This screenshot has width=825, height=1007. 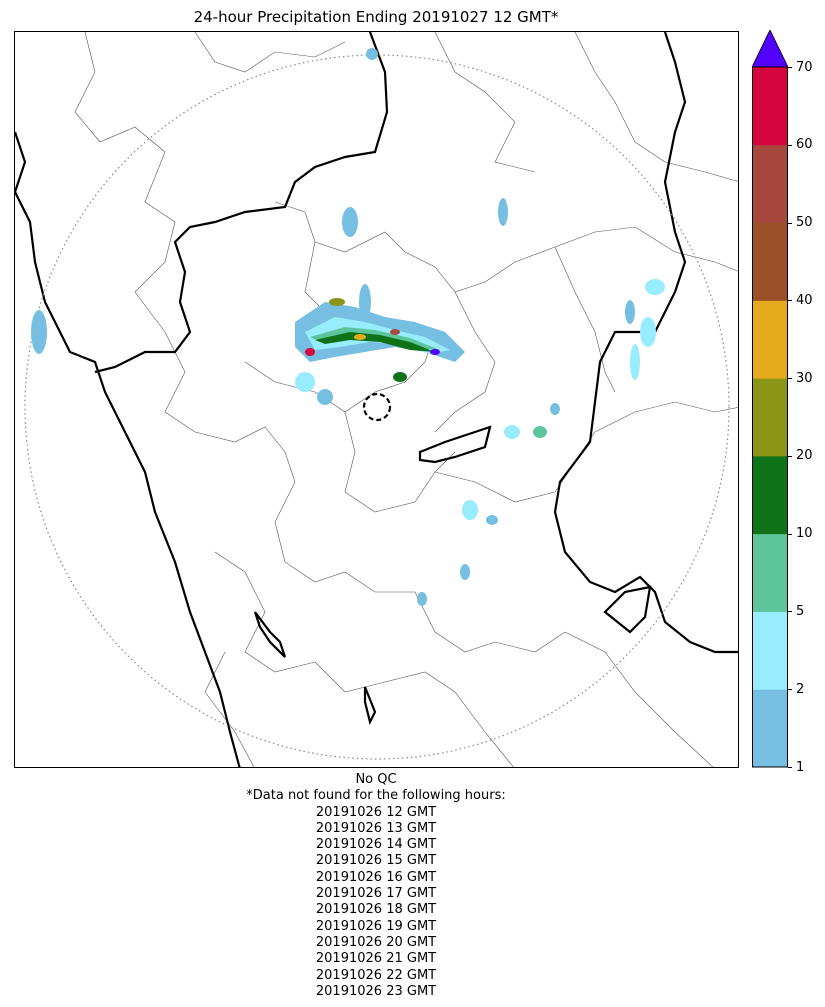 I want to click on colorbar-tick-label: 70, so click(x=804, y=67).